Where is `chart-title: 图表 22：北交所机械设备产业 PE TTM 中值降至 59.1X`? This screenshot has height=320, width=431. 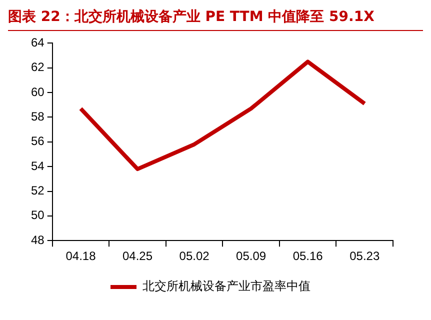
chart-title: 图表 22：北交所机械设备产业 PE TTM 中值降至 59.1X is located at coordinates (215, 19).